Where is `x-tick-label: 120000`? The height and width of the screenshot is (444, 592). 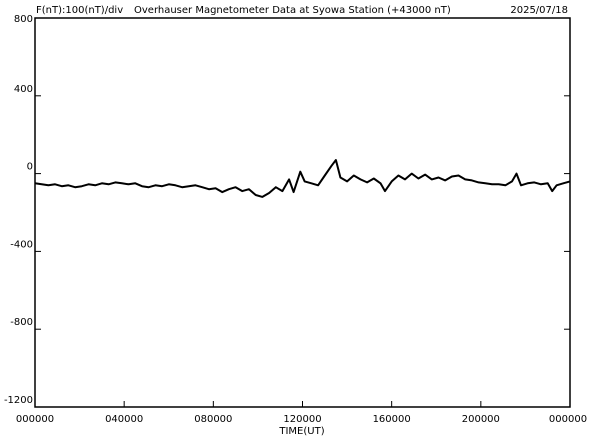 x-tick-label: 120000 is located at coordinates (302, 419).